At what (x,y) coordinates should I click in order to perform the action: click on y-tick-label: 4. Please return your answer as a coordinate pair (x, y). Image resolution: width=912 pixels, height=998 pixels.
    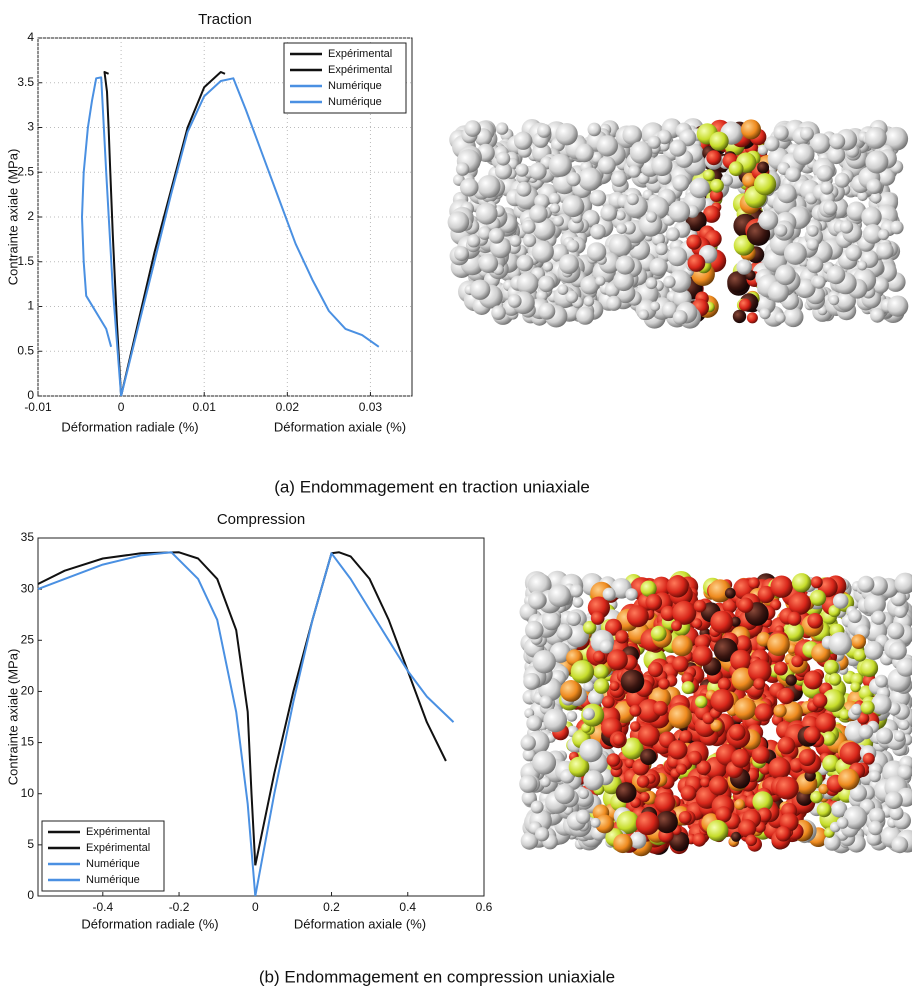
    Looking at the image, I should click on (30, 37).